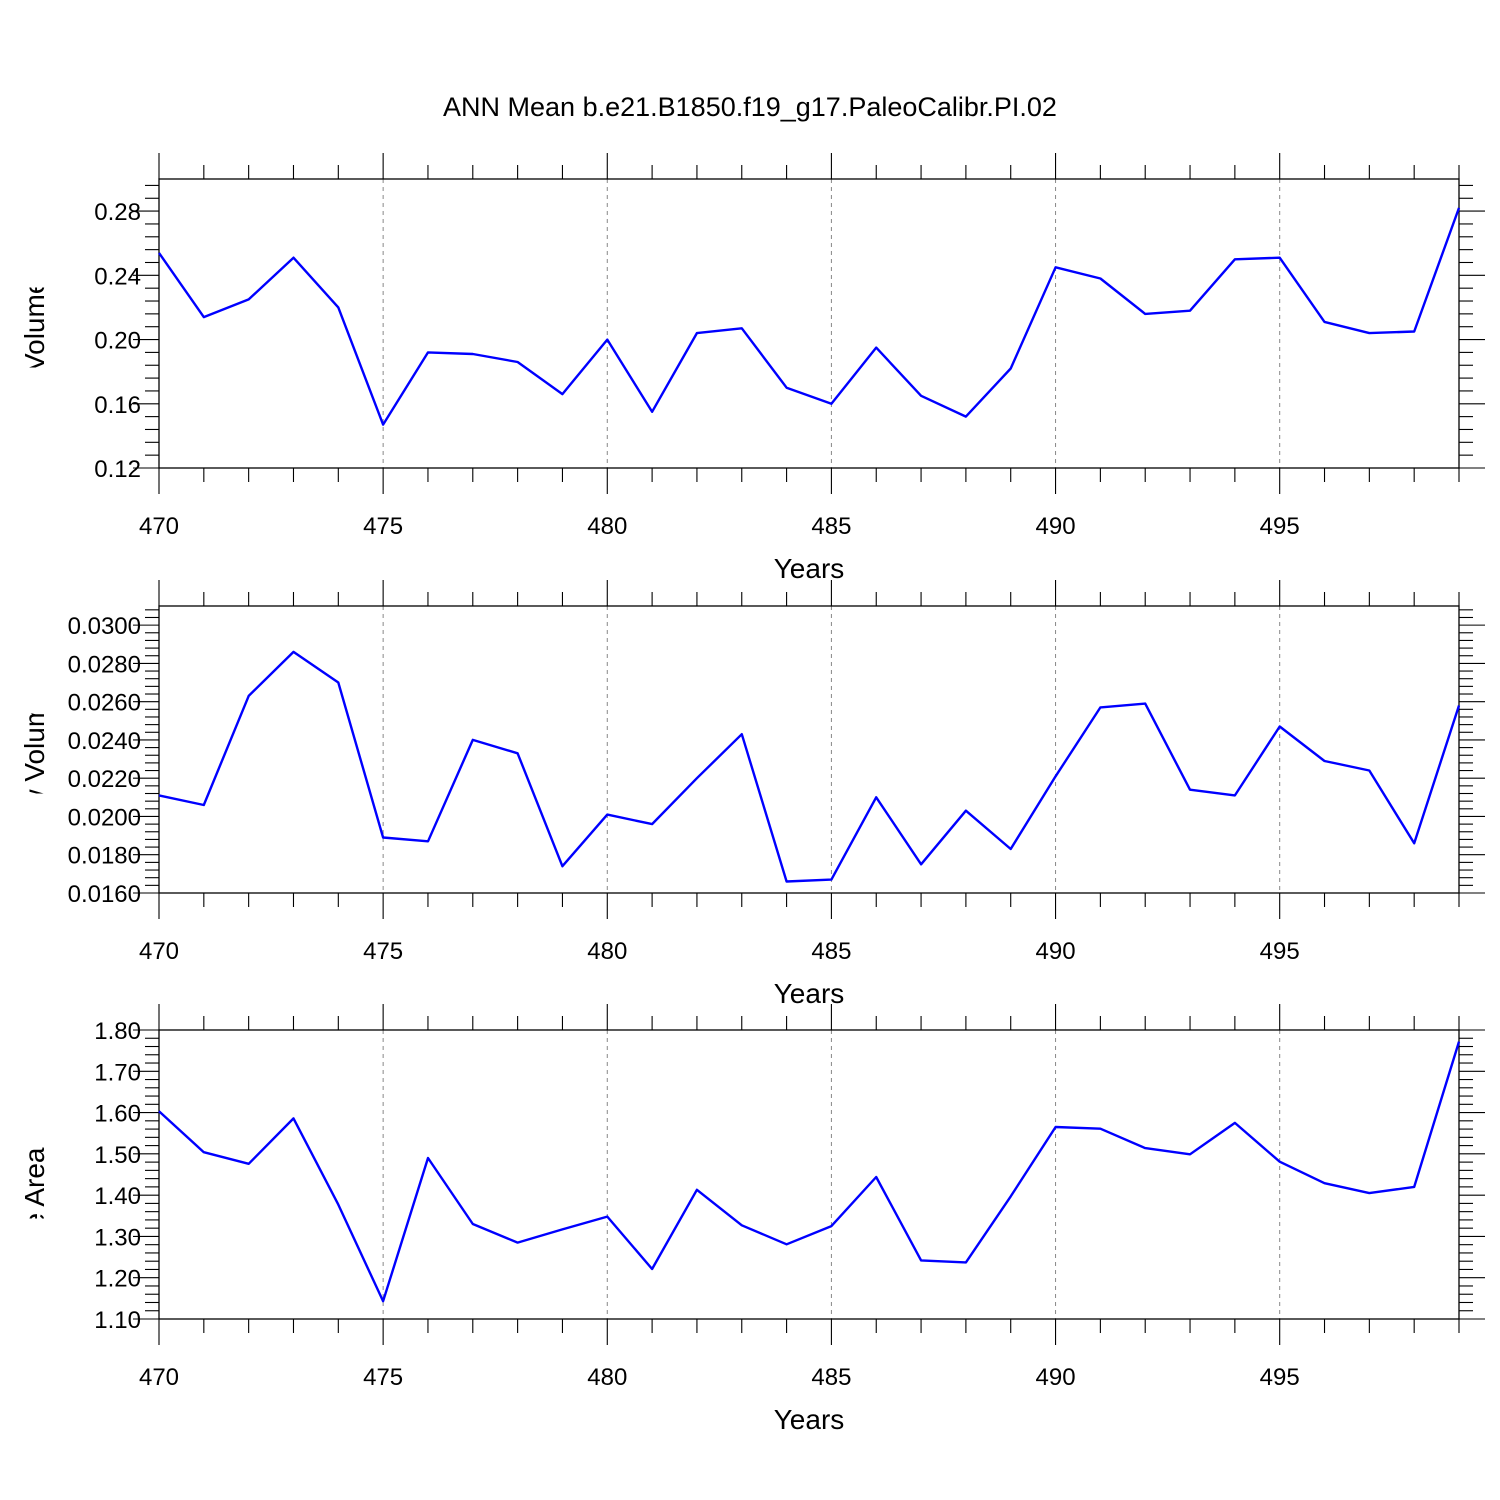 Image resolution: width=1500 pixels, height=1500 pixels. What do you see at coordinates (117, 341) in the screenshot?
I see `y-tick-label: 0.20` at bounding box center [117, 341].